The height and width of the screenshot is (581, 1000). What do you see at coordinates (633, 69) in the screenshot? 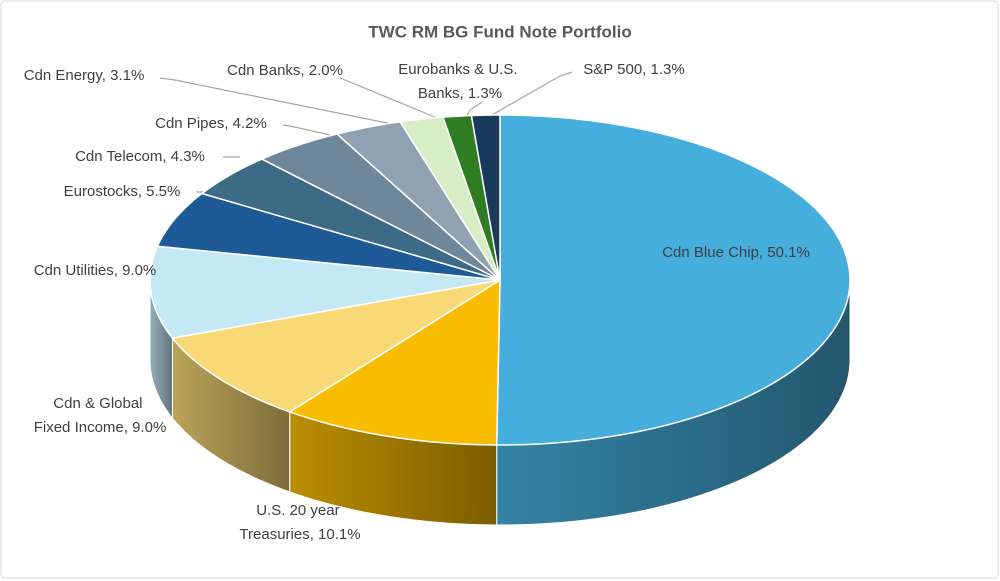
I see `data-label: S&P 500, 1.3%` at bounding box center [633, 69].